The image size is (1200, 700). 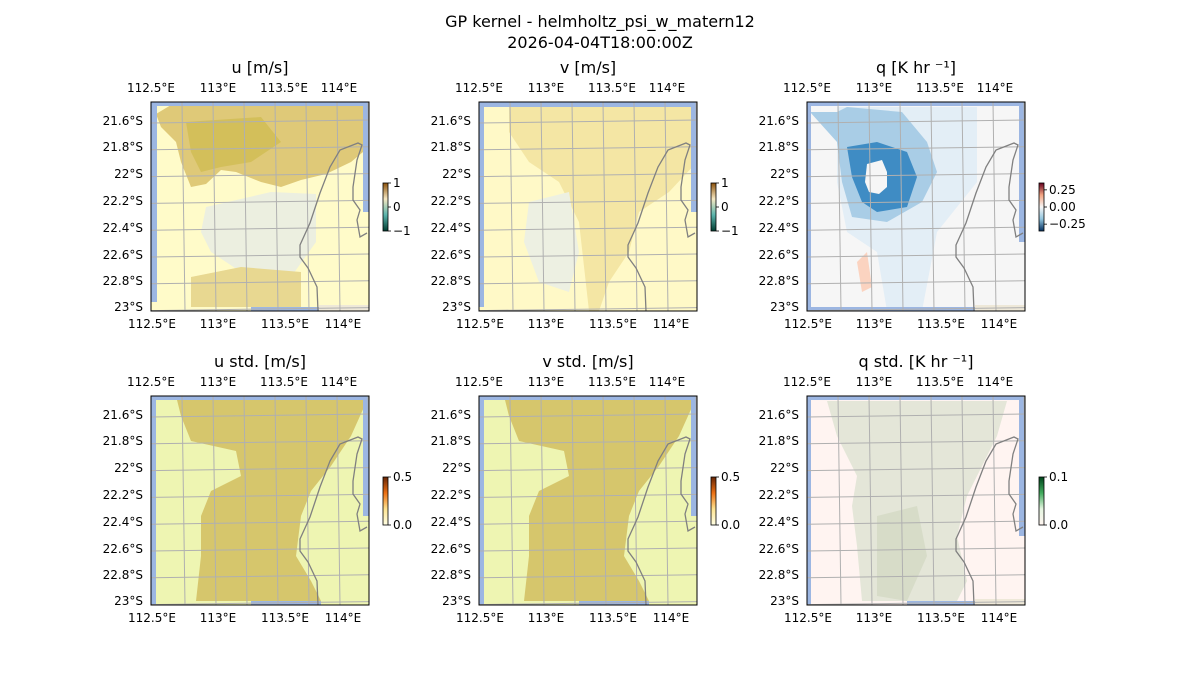 What do you see at coordinates (1062, 190) in the screenshot?
I see `colorbar-tick-label: 0.25` at bounding box center [1062, 190].